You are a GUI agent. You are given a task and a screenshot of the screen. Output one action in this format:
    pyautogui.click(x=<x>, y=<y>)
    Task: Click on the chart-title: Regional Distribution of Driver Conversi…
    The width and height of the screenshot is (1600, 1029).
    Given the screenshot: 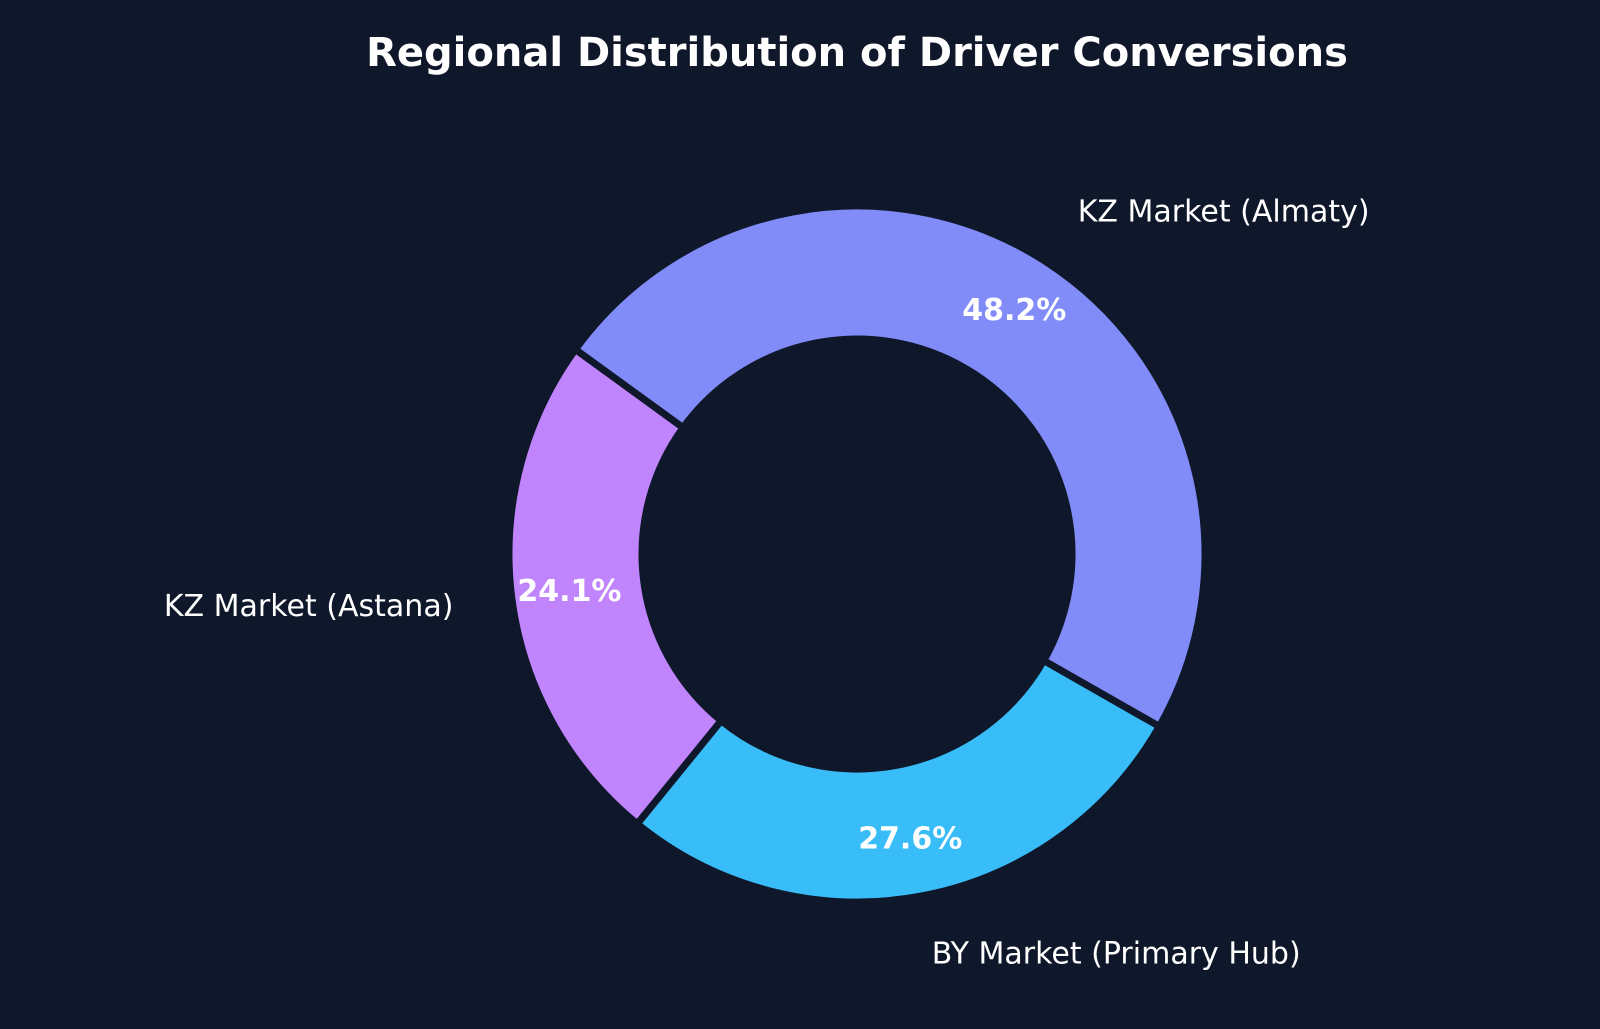 What is the action you would take?
    pyautogui.click(x=857, y=53)
    